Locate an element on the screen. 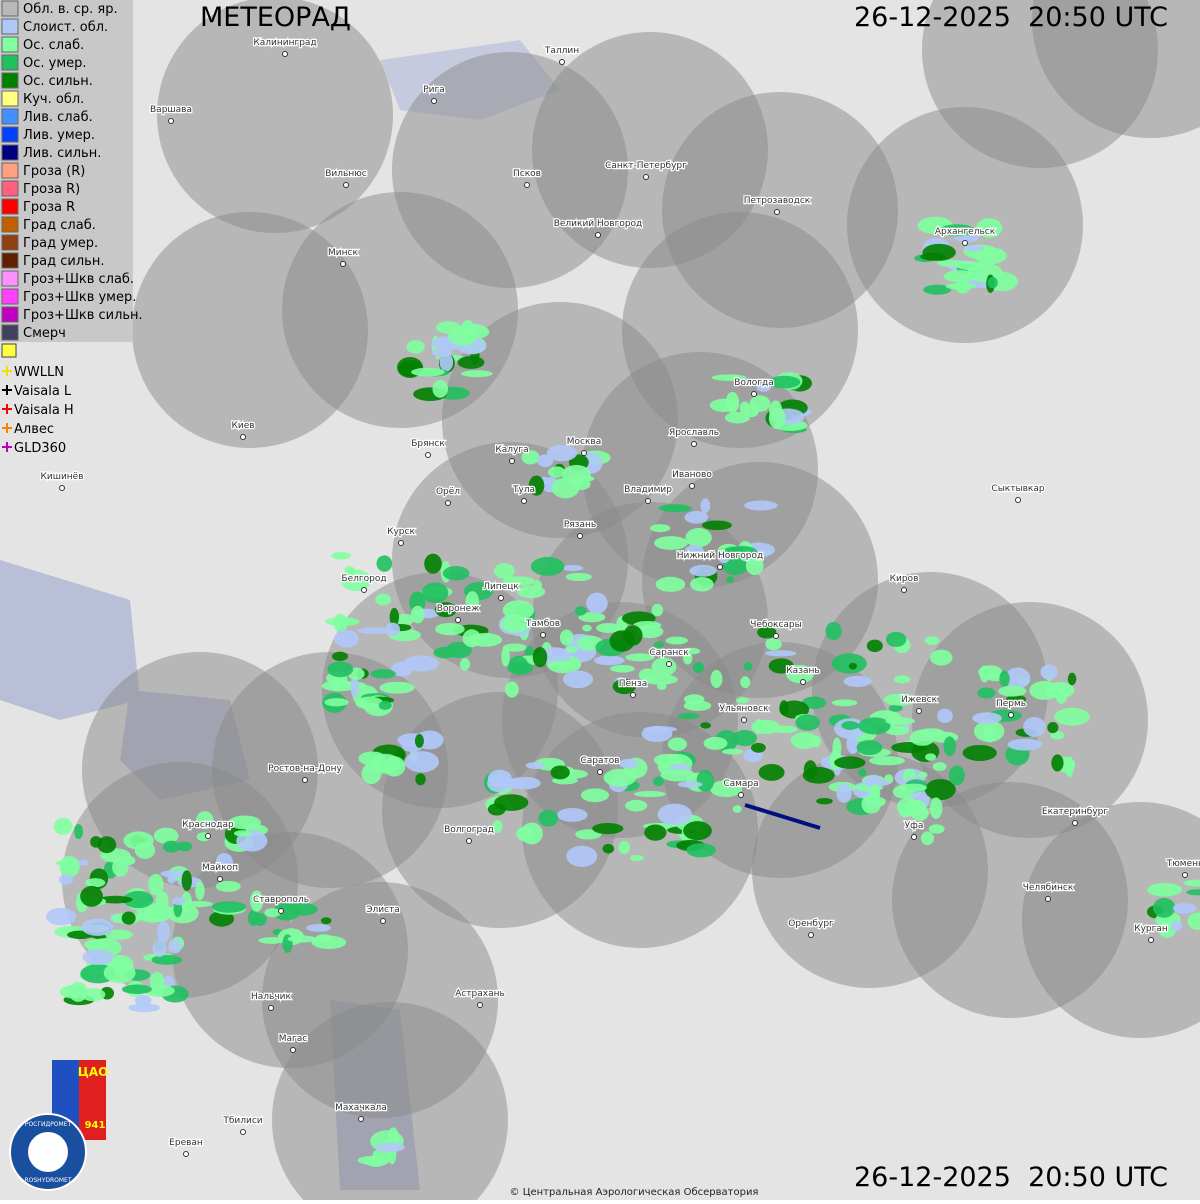 The width and height of the screenshot is (1200, 1204). city-label: Архангельск is located at coordinates (965, 232).